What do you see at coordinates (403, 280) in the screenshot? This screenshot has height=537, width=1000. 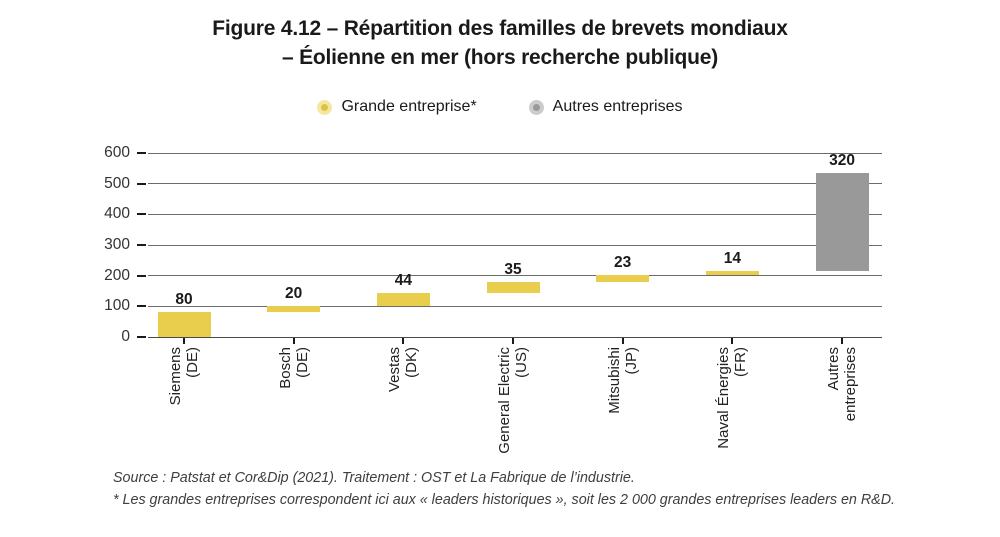 I see `bar-value-2: 44` at bounding box center [403, 280].